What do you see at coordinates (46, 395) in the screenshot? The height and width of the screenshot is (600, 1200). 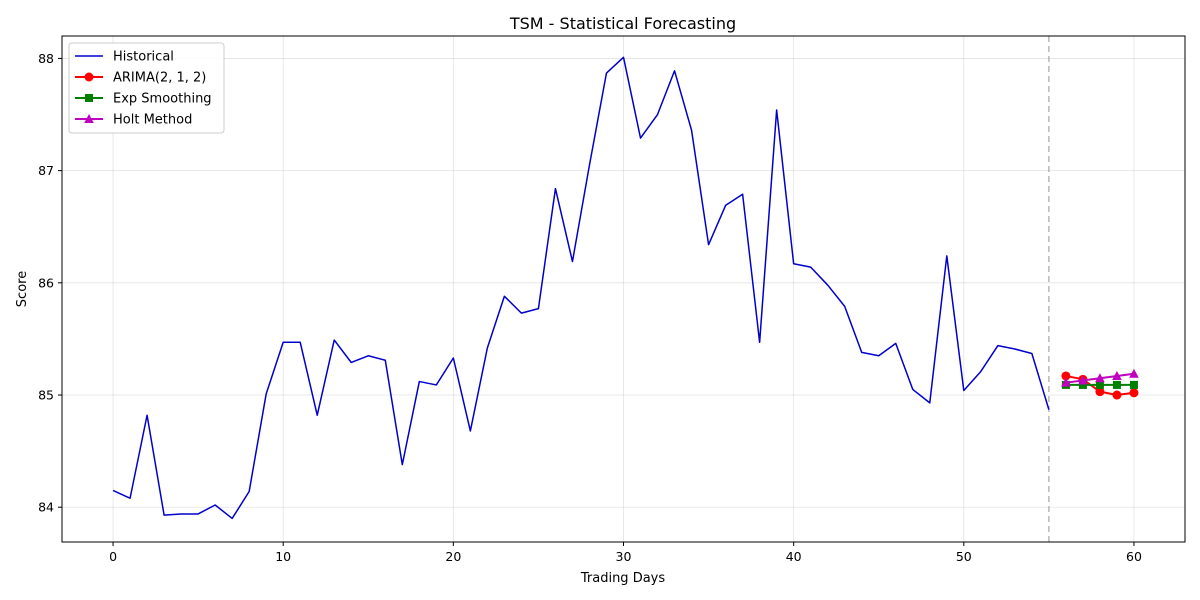 I see `y-tick-label: 85` at bounding box center [46, 395].